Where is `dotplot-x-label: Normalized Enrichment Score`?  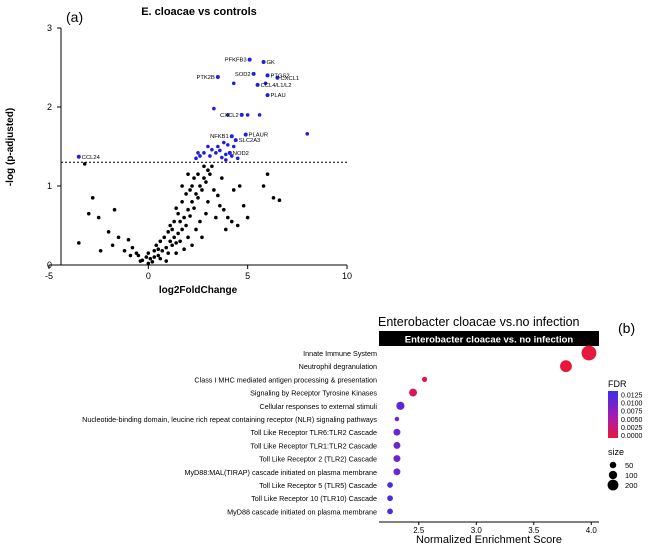
dotplot-x-label: Normalized Enrichment Score is located at coordinates (489, 540).